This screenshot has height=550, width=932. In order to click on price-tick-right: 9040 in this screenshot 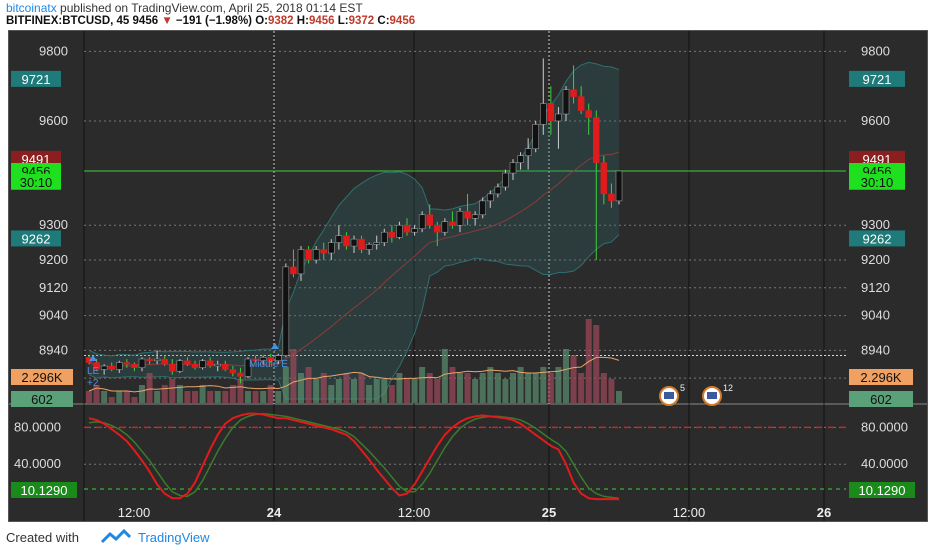, I will do `click(875, 315)`.